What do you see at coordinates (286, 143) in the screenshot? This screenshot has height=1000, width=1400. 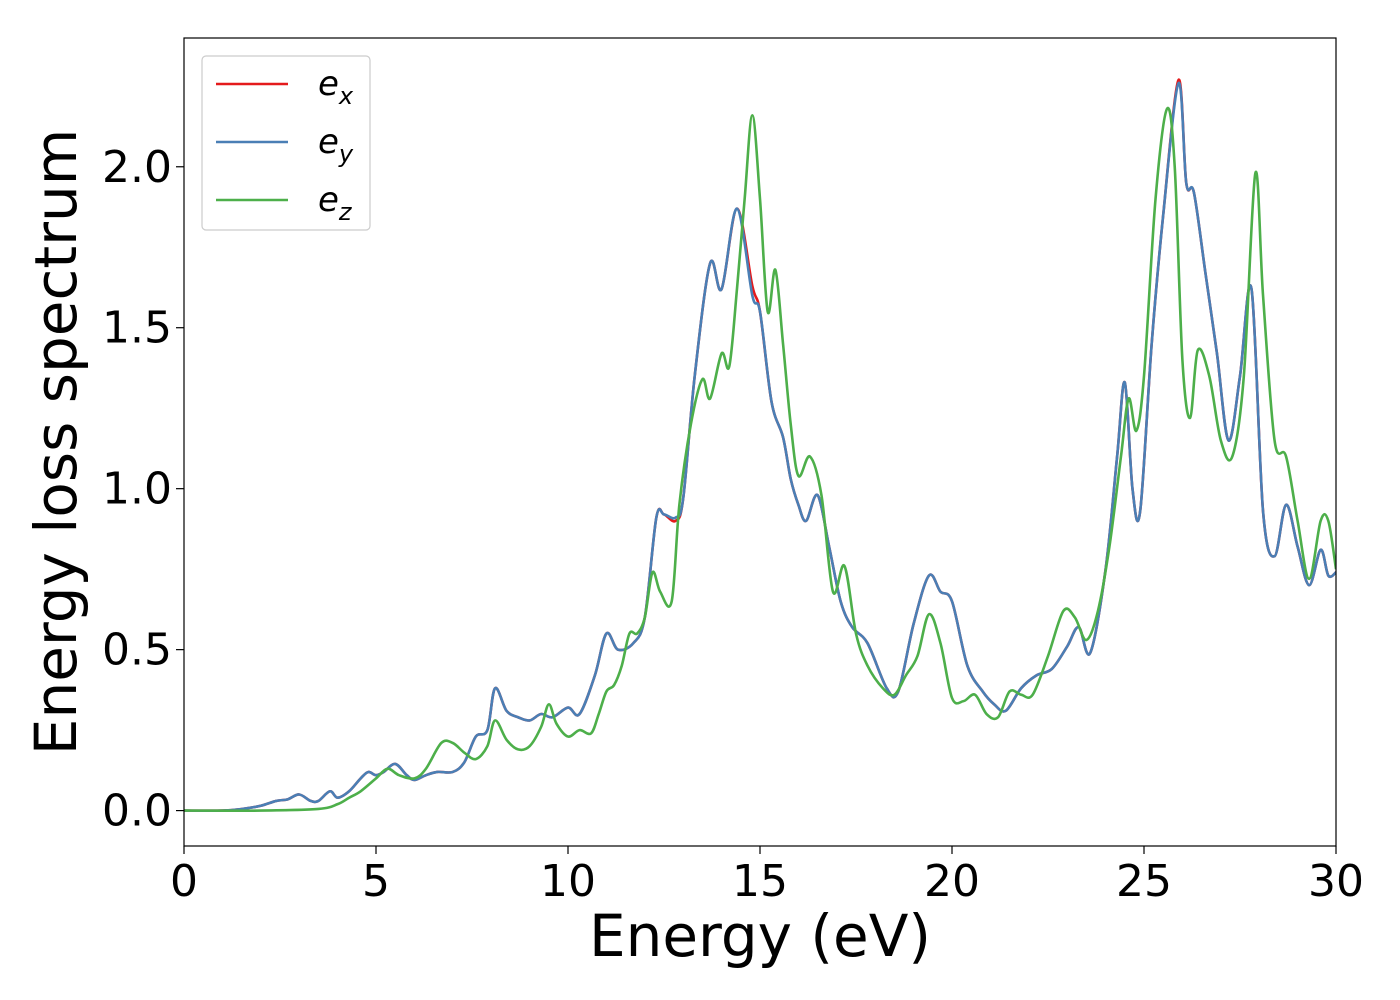 I see `legend: ex ey ez` at bounding box center [286, 143].